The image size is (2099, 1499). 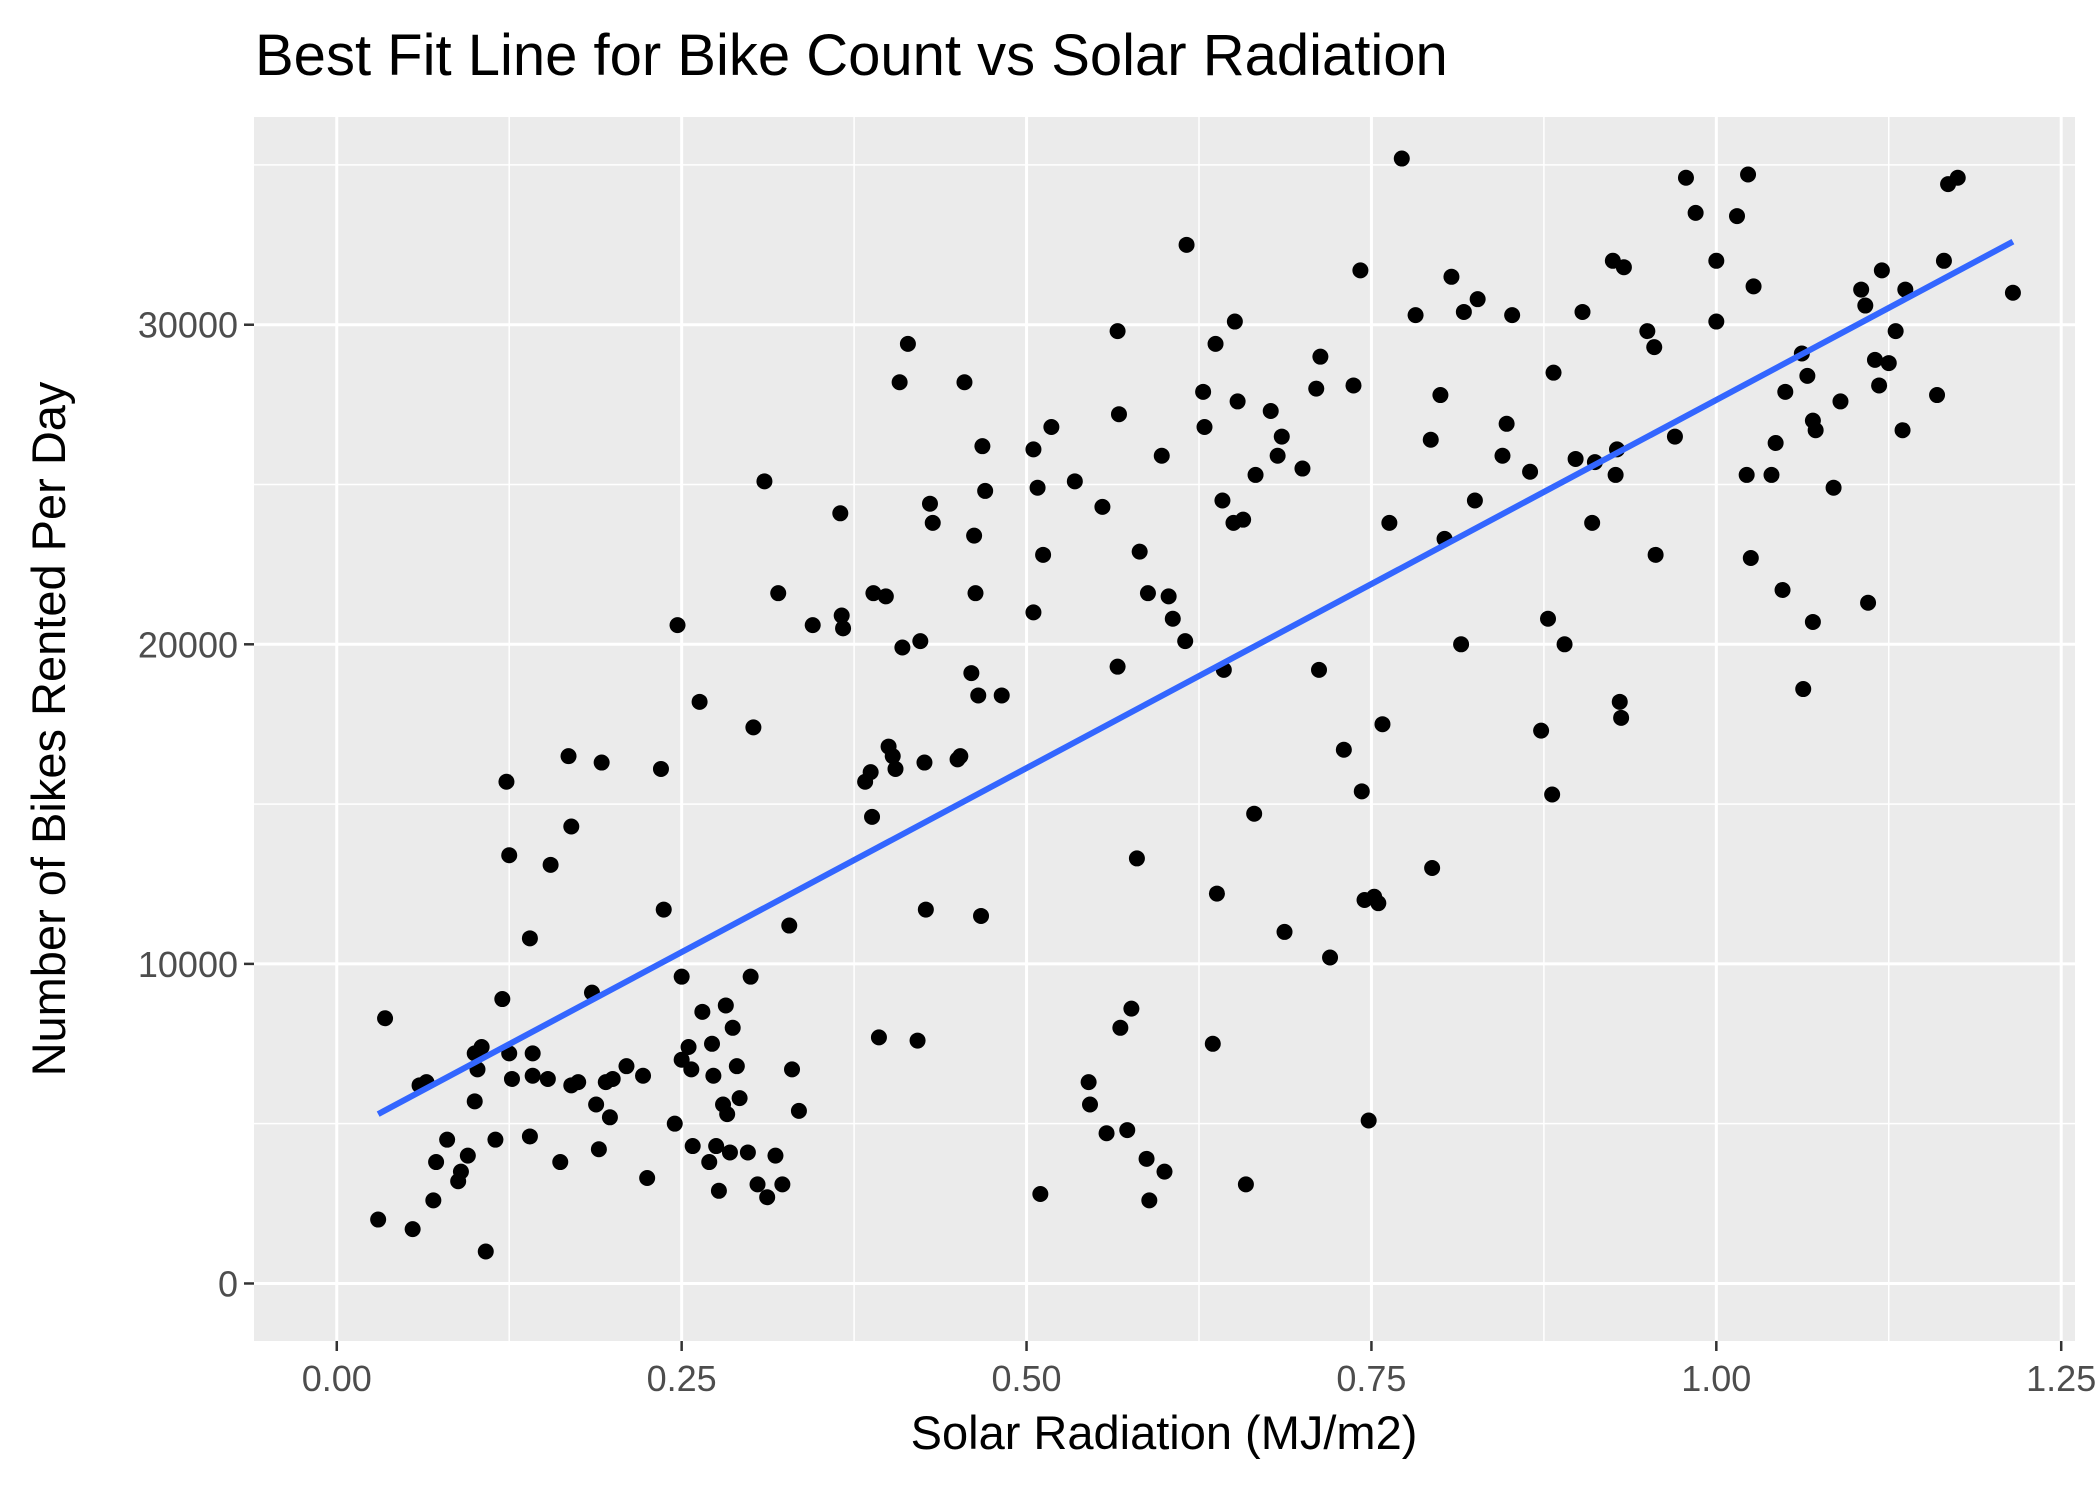 I want to click on y-tick-label: 30000, so click(x=188, y=325).